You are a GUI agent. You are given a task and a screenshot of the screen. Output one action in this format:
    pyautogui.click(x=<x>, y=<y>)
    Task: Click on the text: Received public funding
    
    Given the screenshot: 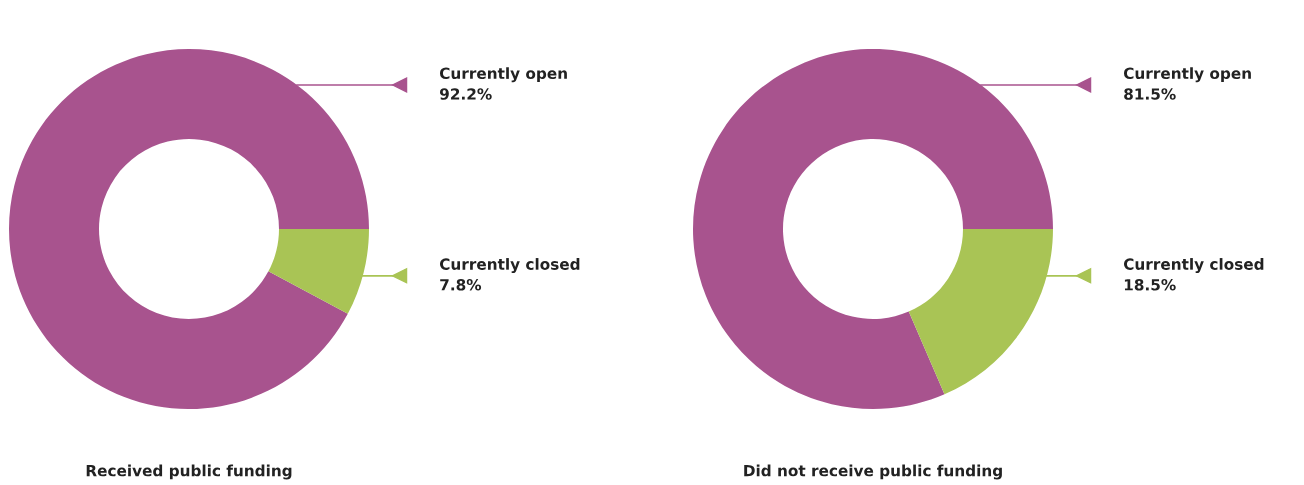 What is the action you would take?
    pyautogui.click(x=189, y=472)
    